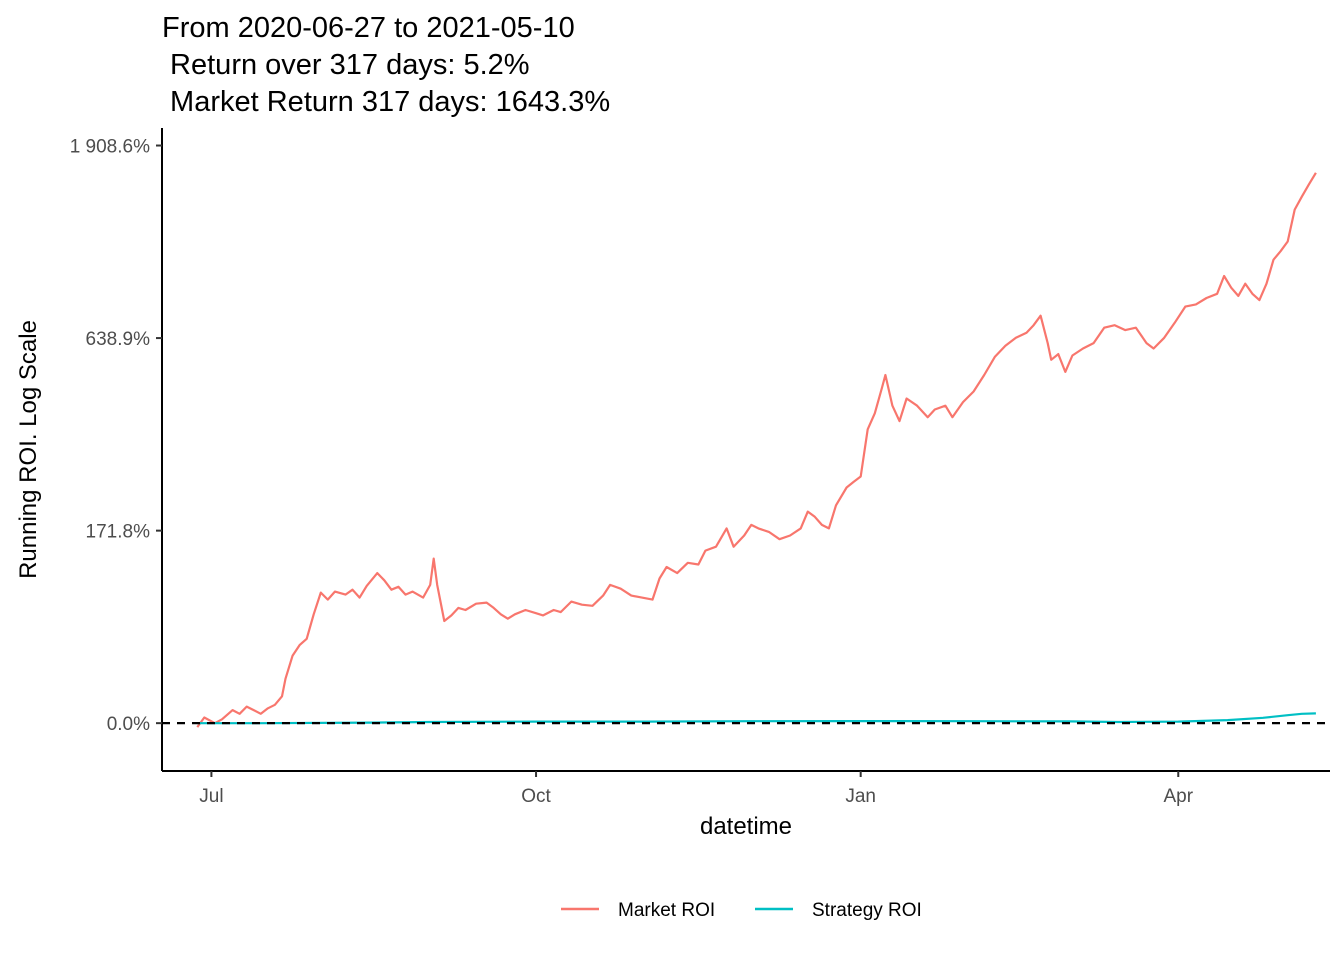 The height and width of the screenshot is (960, 1344). Describe the element at coordinates (696, 789) in the screenshot. I see `x-axis-ticks: Jul Oct Jan Apr` at that location.